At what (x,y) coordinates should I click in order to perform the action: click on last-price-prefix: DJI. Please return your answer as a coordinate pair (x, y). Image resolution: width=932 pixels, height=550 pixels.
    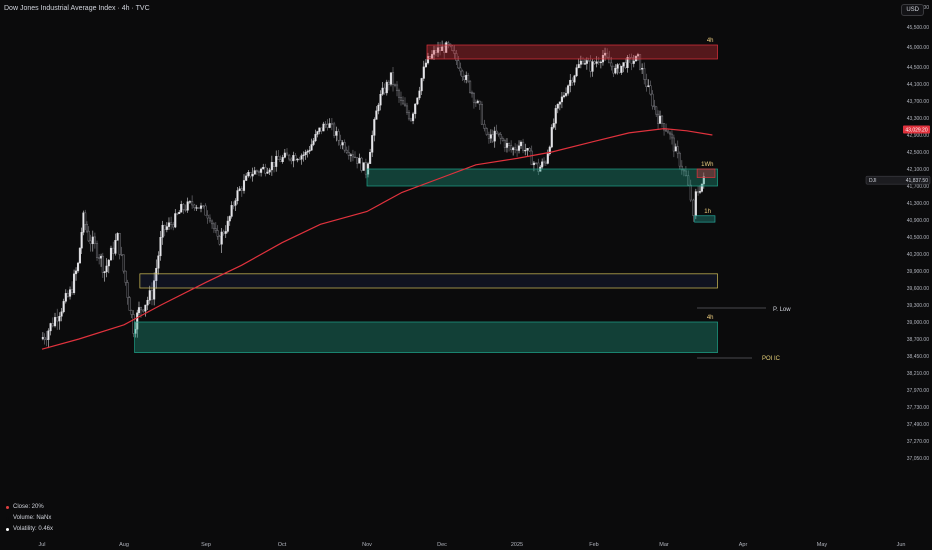
    Looking at the image, I should click on (873, 181).